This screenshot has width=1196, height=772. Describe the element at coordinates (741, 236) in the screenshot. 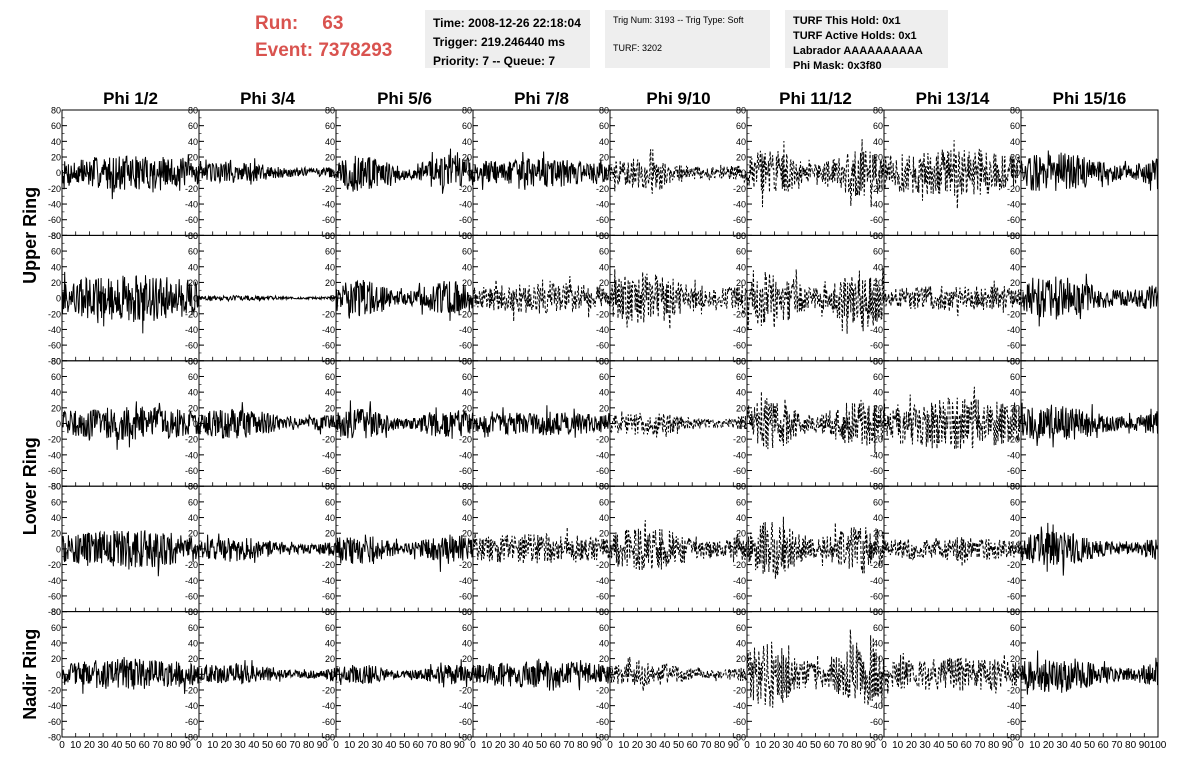

I see `y-tick-label-r2-c6: 80` at that location.